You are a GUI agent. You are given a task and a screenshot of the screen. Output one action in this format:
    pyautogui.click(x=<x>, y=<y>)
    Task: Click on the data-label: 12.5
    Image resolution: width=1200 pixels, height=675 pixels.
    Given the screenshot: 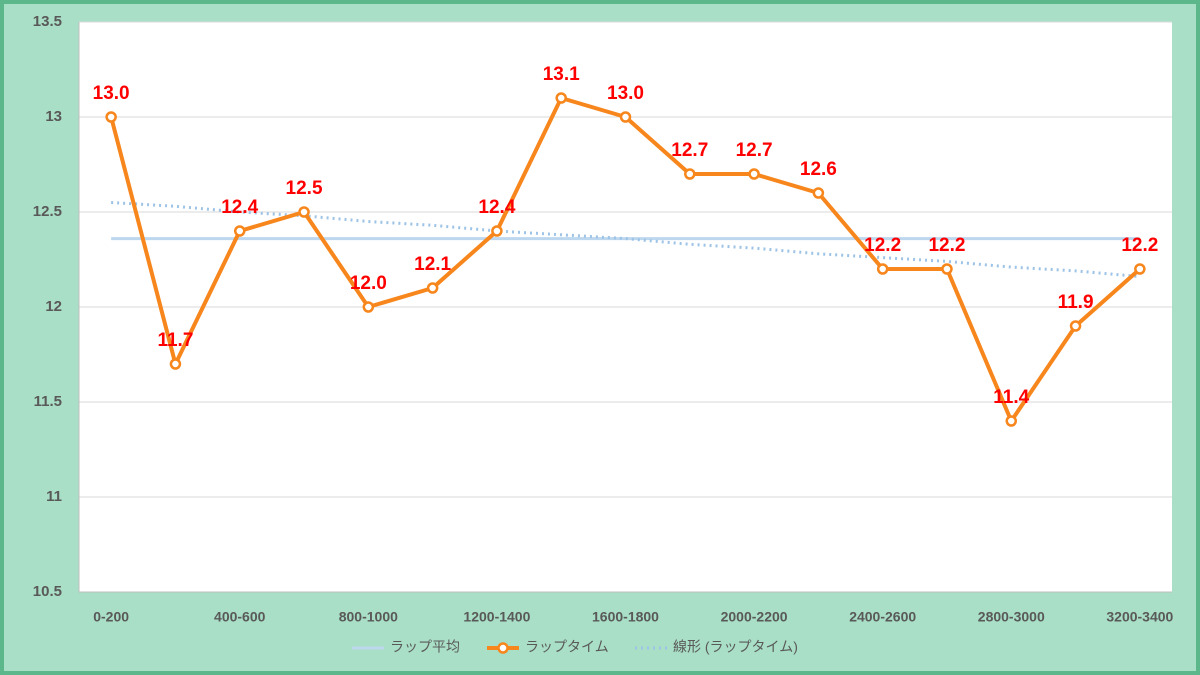 What is the action you would take?
    pyautogui.click(x=304, y=188)
    